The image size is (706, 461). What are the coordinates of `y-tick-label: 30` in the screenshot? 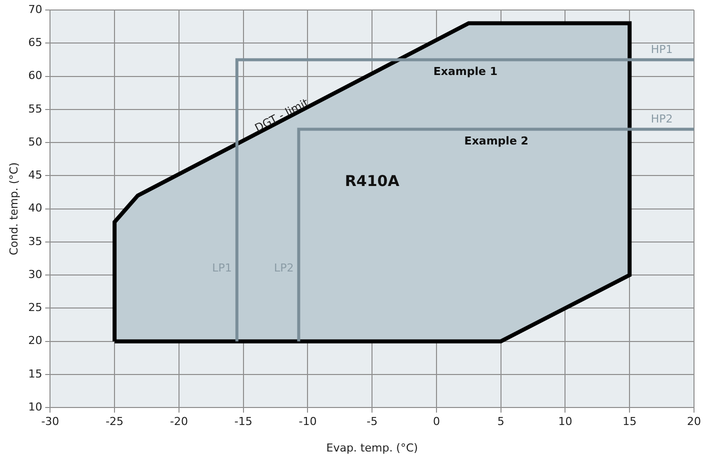 It's located at (35, 274).